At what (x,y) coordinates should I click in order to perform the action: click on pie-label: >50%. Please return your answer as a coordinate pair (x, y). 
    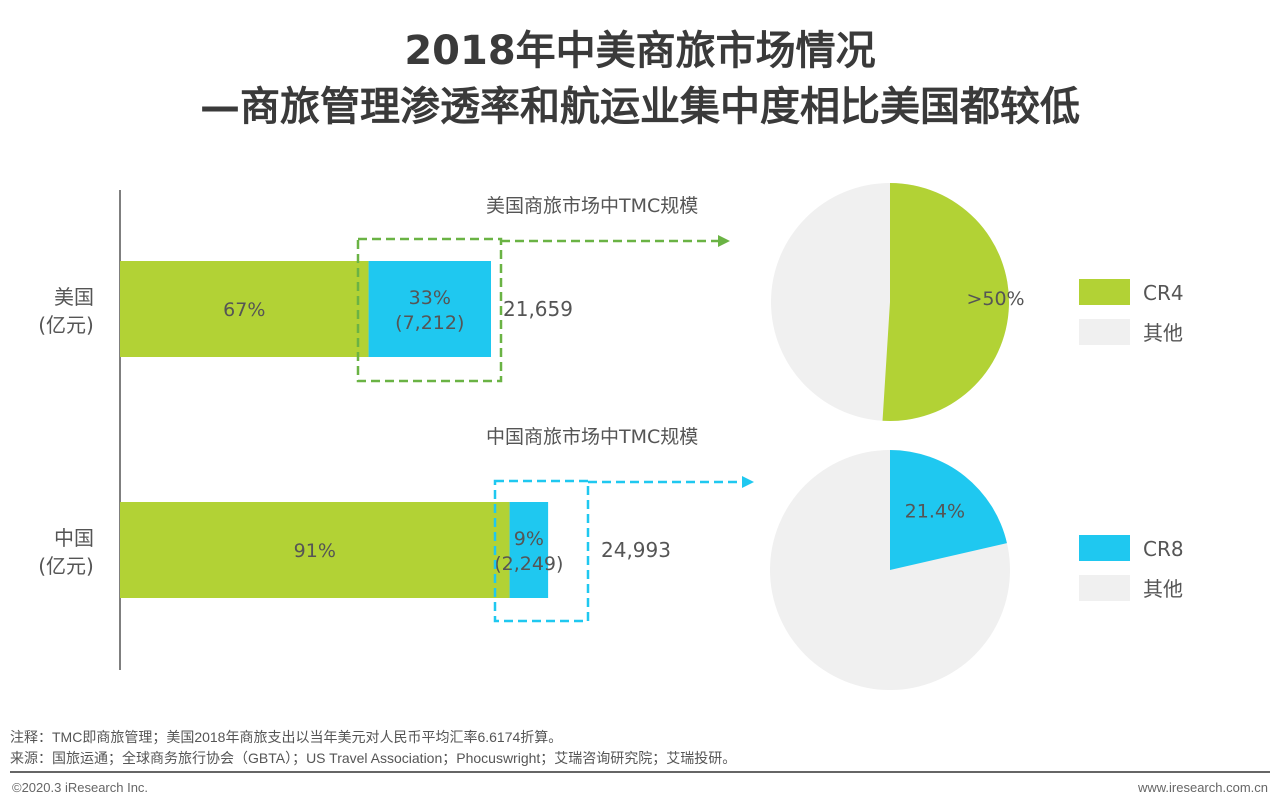
    Looking at the image, I should click on (995, 299).